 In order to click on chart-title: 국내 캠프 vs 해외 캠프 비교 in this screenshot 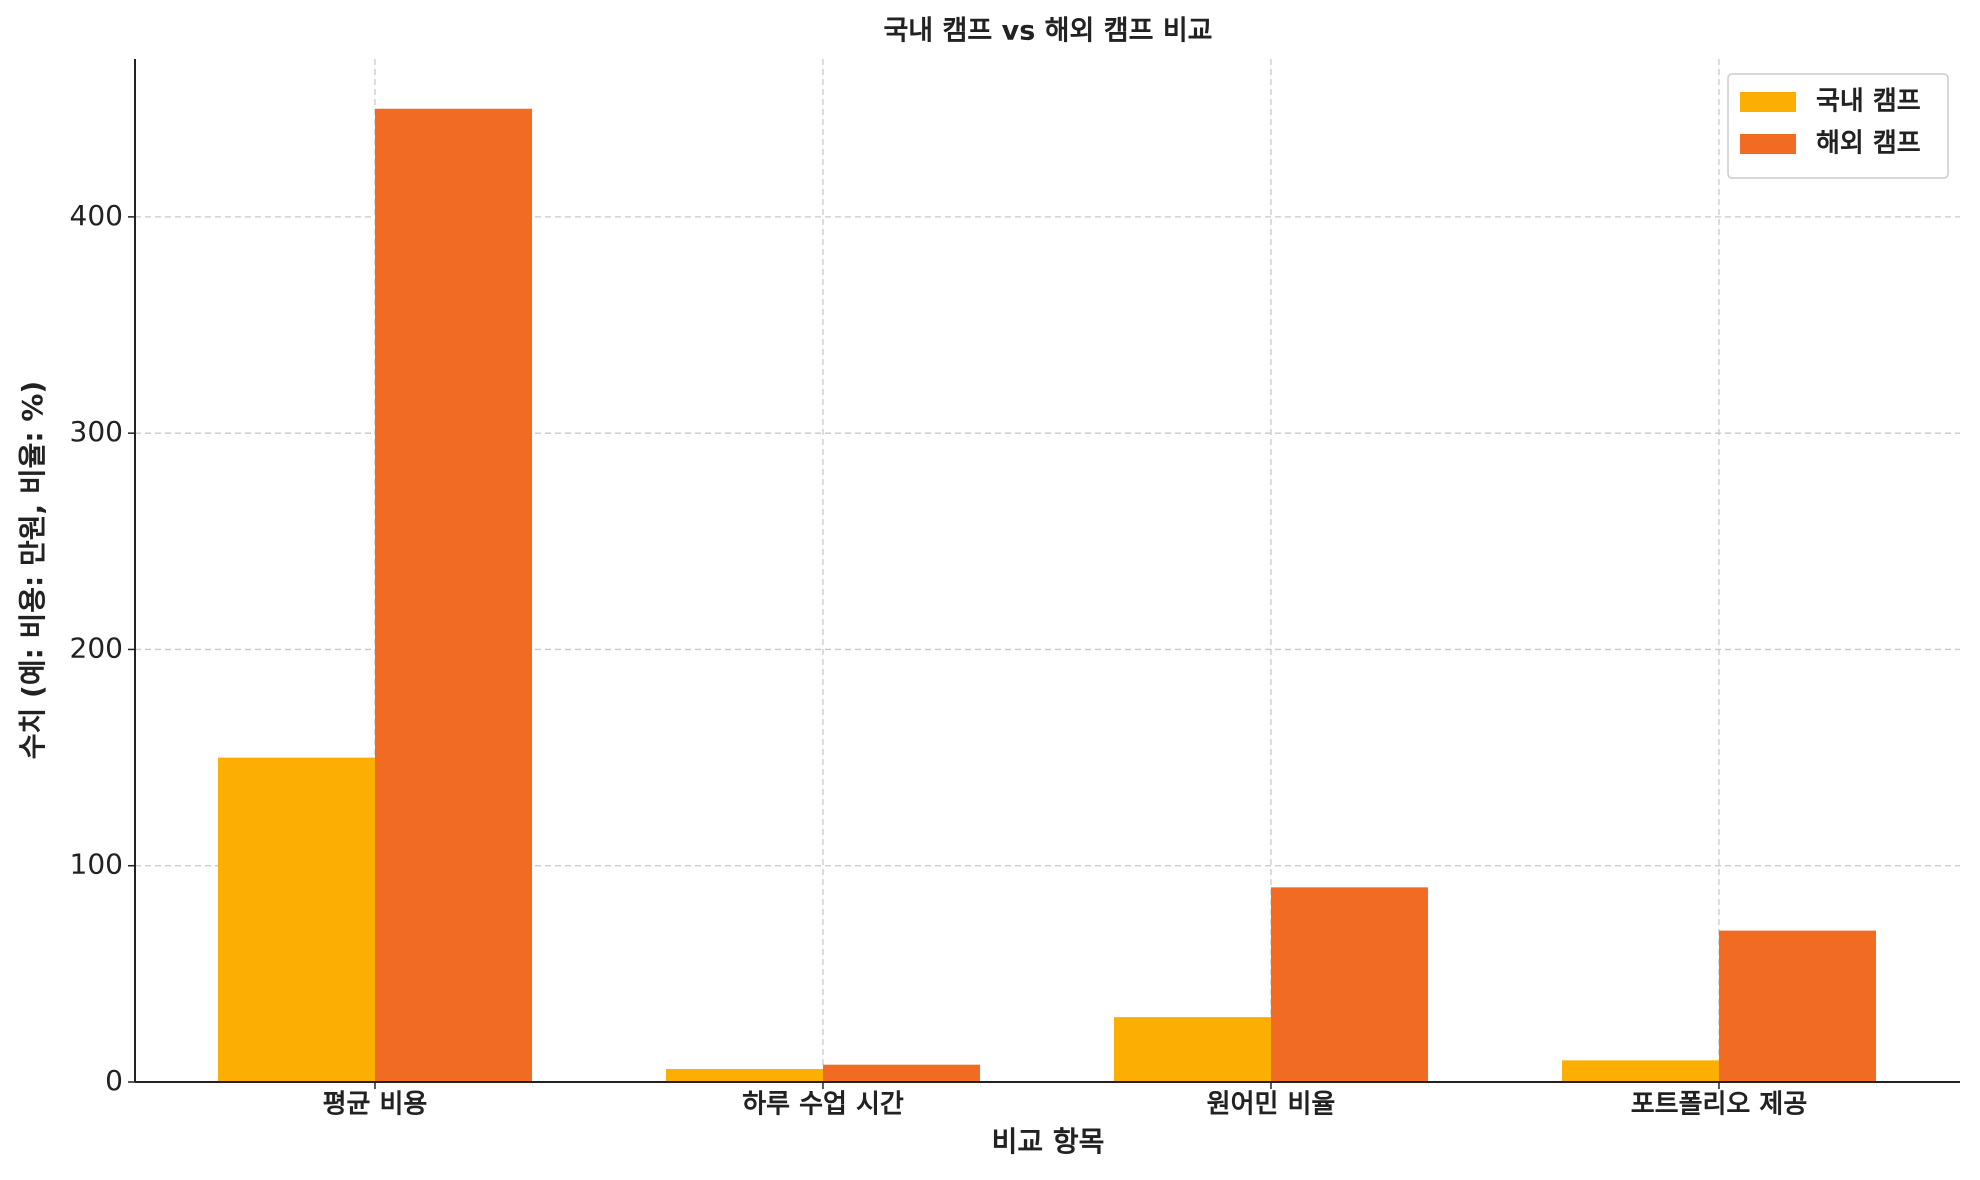, I will do `click(1047, 31)`.